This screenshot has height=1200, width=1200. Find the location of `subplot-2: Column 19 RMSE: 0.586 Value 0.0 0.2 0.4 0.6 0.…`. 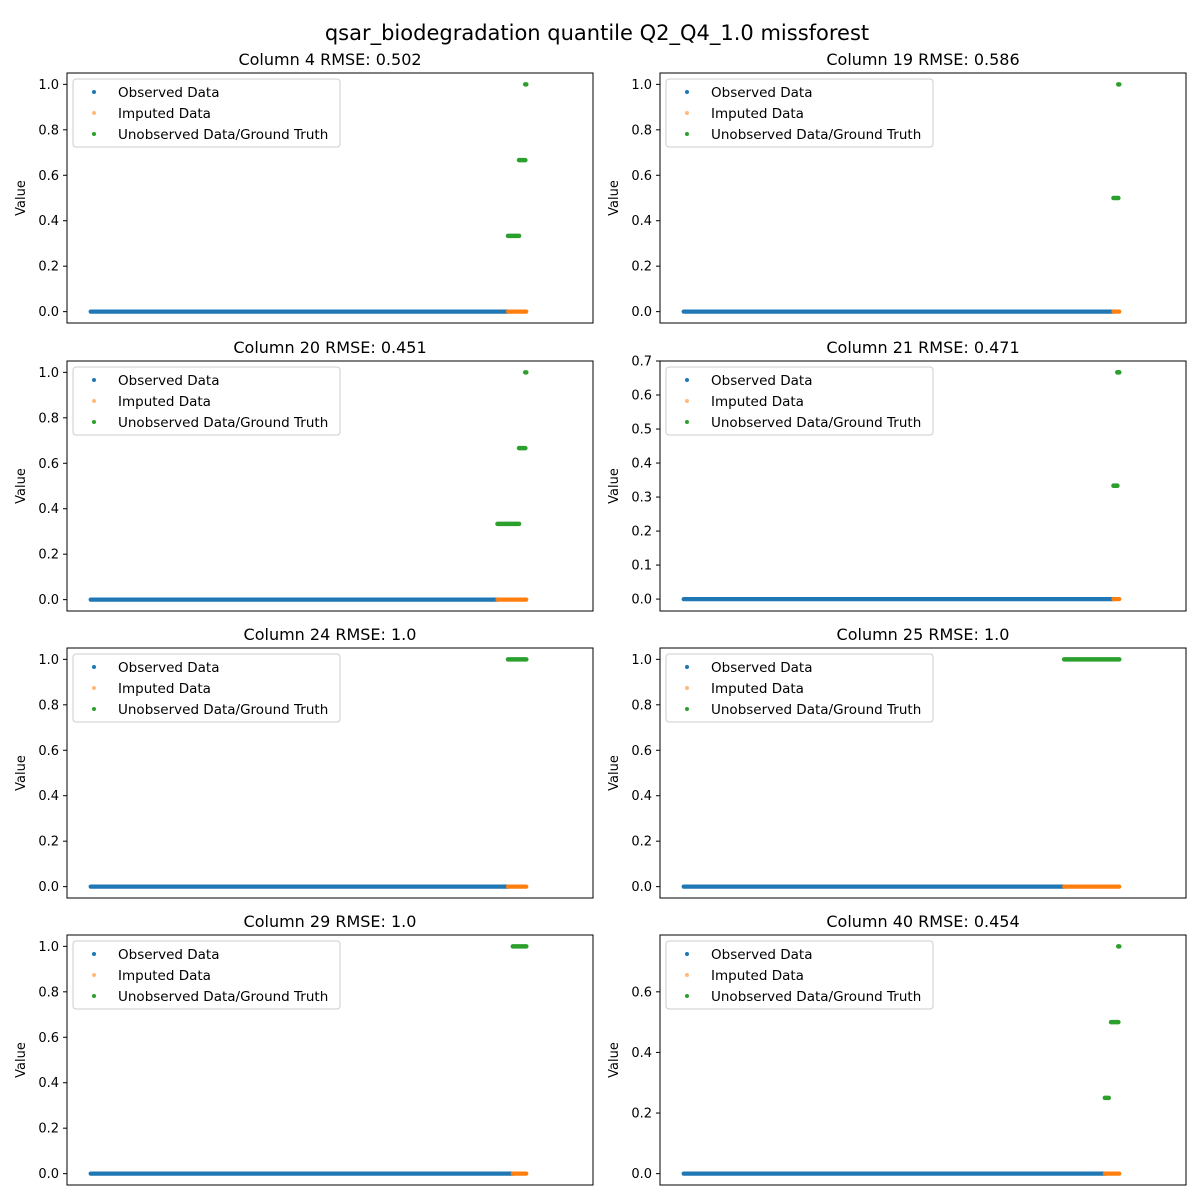

subplot-2: Column 19 RMSE: 0.586 Value 0.0 0.2 0.4 0.6 0.… is located at coordinates (897, 187).